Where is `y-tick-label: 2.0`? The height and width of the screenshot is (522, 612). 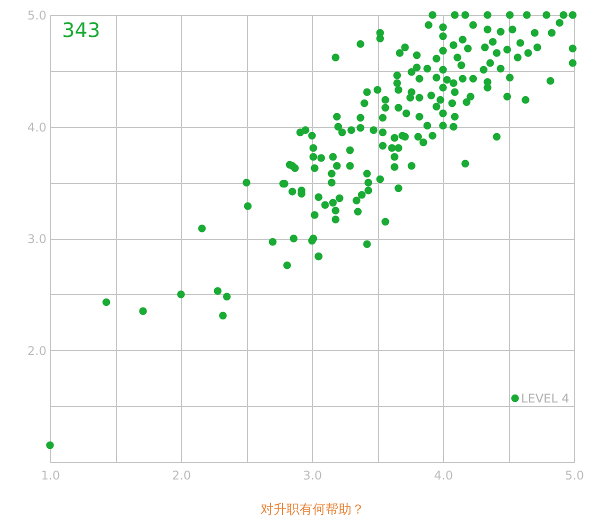 y-tick-label: 2.0 is located at coordinates (36, 351).